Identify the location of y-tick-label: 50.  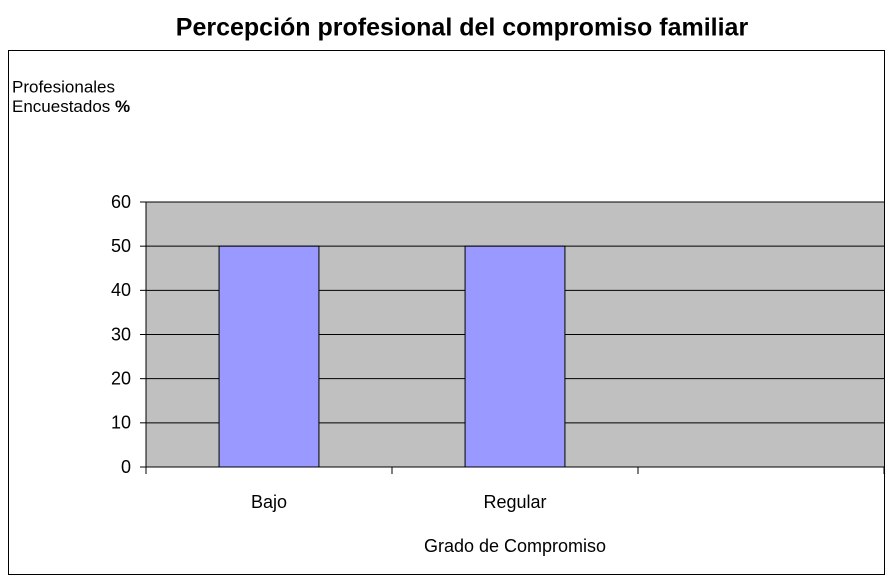
(121, 246).